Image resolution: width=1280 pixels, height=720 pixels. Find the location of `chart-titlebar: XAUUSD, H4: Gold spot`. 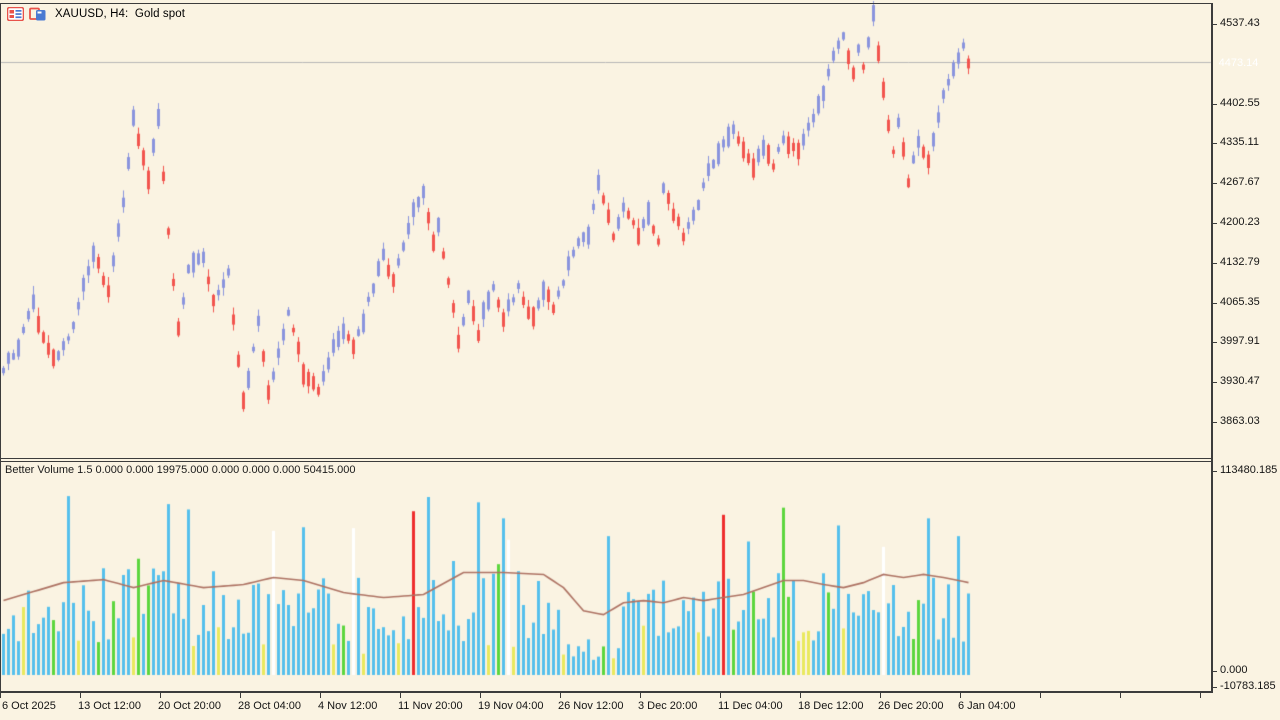

chart-titlebar: XAUUSD, H4: Gold spot is located at coordinates (96, 14).